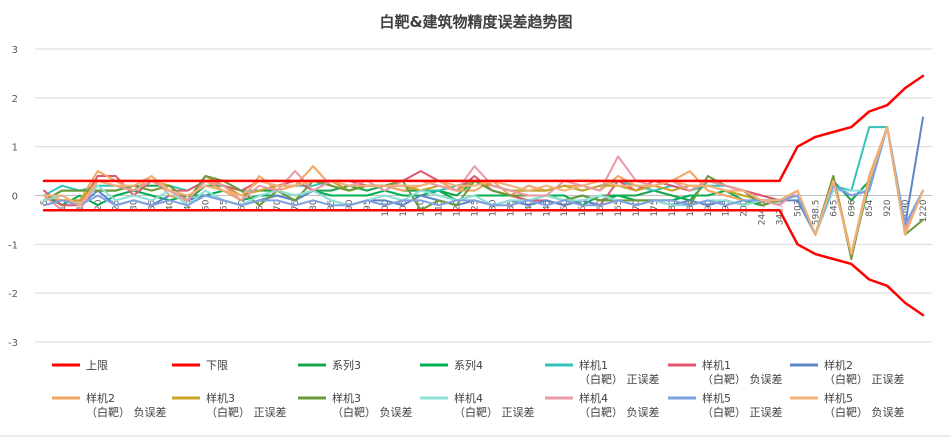 The height and width of the screenshot is (443, 951). What do you see at coordinates (475, 22) in the screenshot?
I see `chart-title: 白靶&建筑物精度误差趋势图` at bounding box center [475, 22].